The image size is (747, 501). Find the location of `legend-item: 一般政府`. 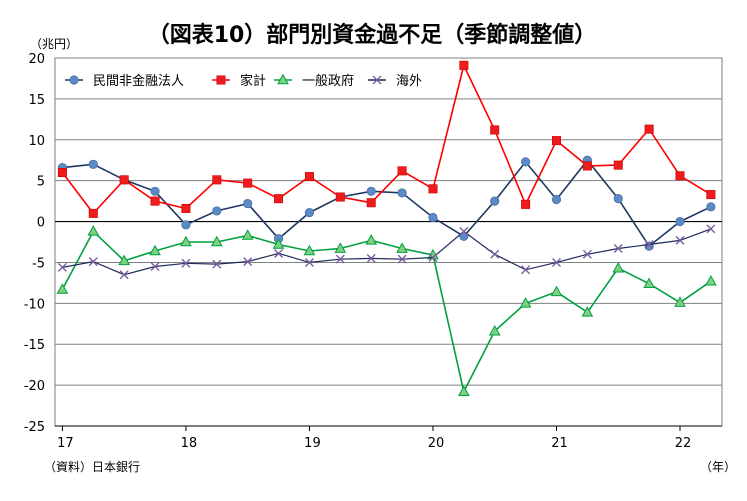

legend-item: 一般政府 is located at coordinates (314, 81).